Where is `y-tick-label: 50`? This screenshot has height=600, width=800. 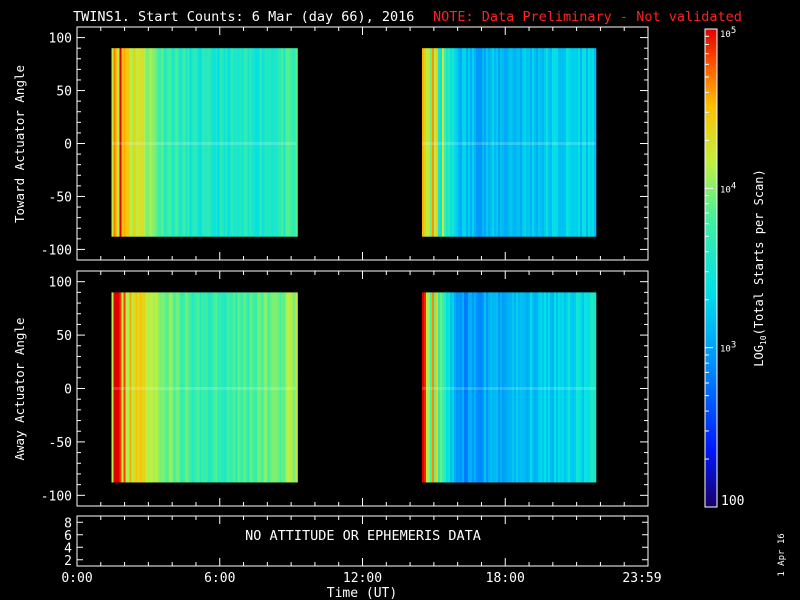
y-tick-label: 50 is located at coordinates (64, 336).